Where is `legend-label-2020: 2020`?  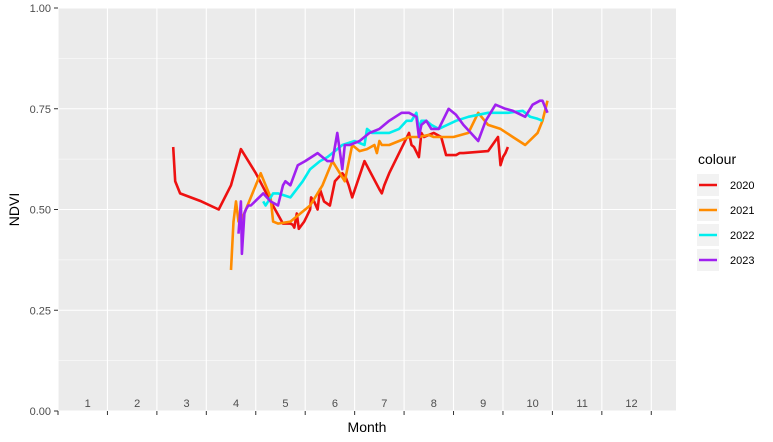 legend-label-2020: 2020 is located at coordinates (742, 186).